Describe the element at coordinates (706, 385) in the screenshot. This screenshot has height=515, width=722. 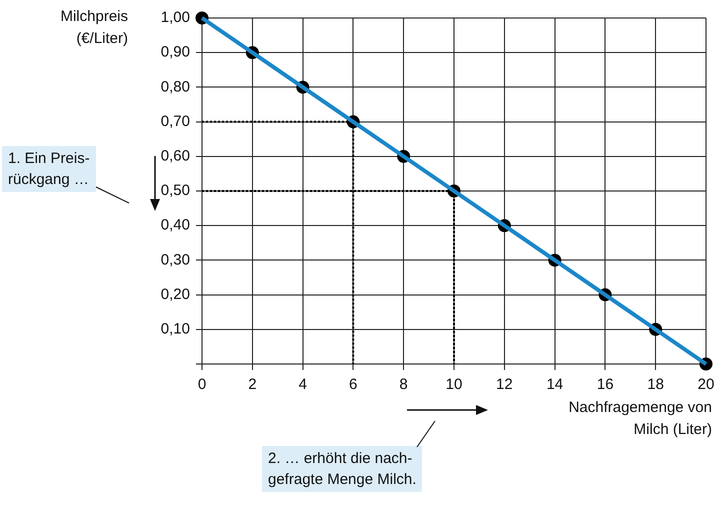
I see `x-tick-label: 20` at that location.